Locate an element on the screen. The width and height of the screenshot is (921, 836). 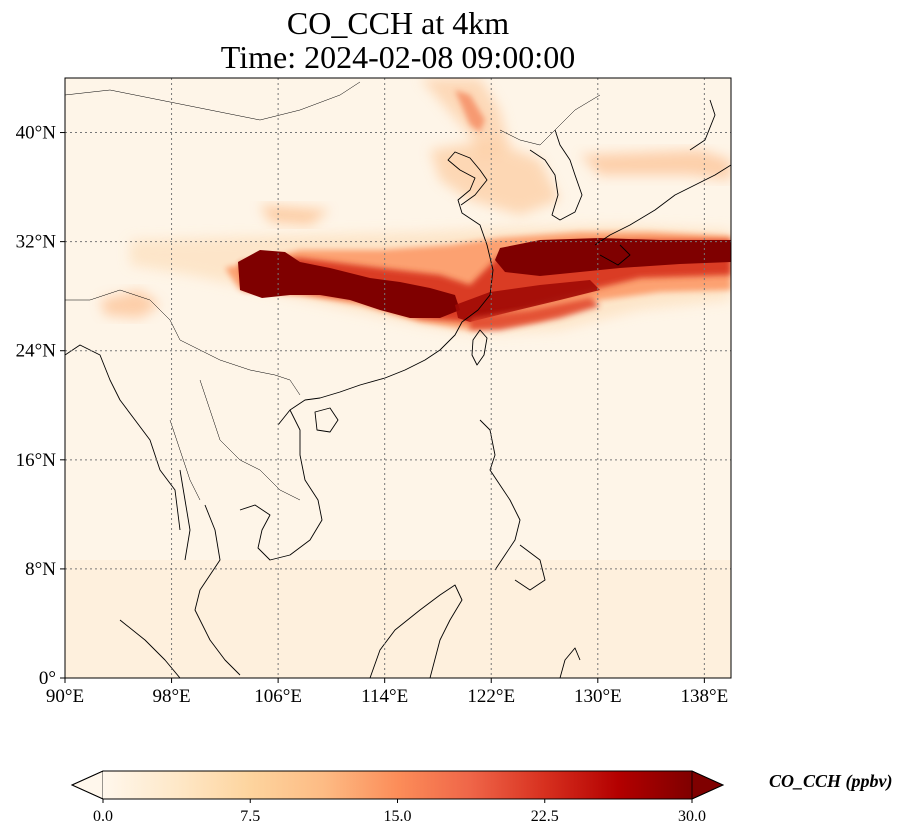
china-coast is located at coordinates (385, 288).